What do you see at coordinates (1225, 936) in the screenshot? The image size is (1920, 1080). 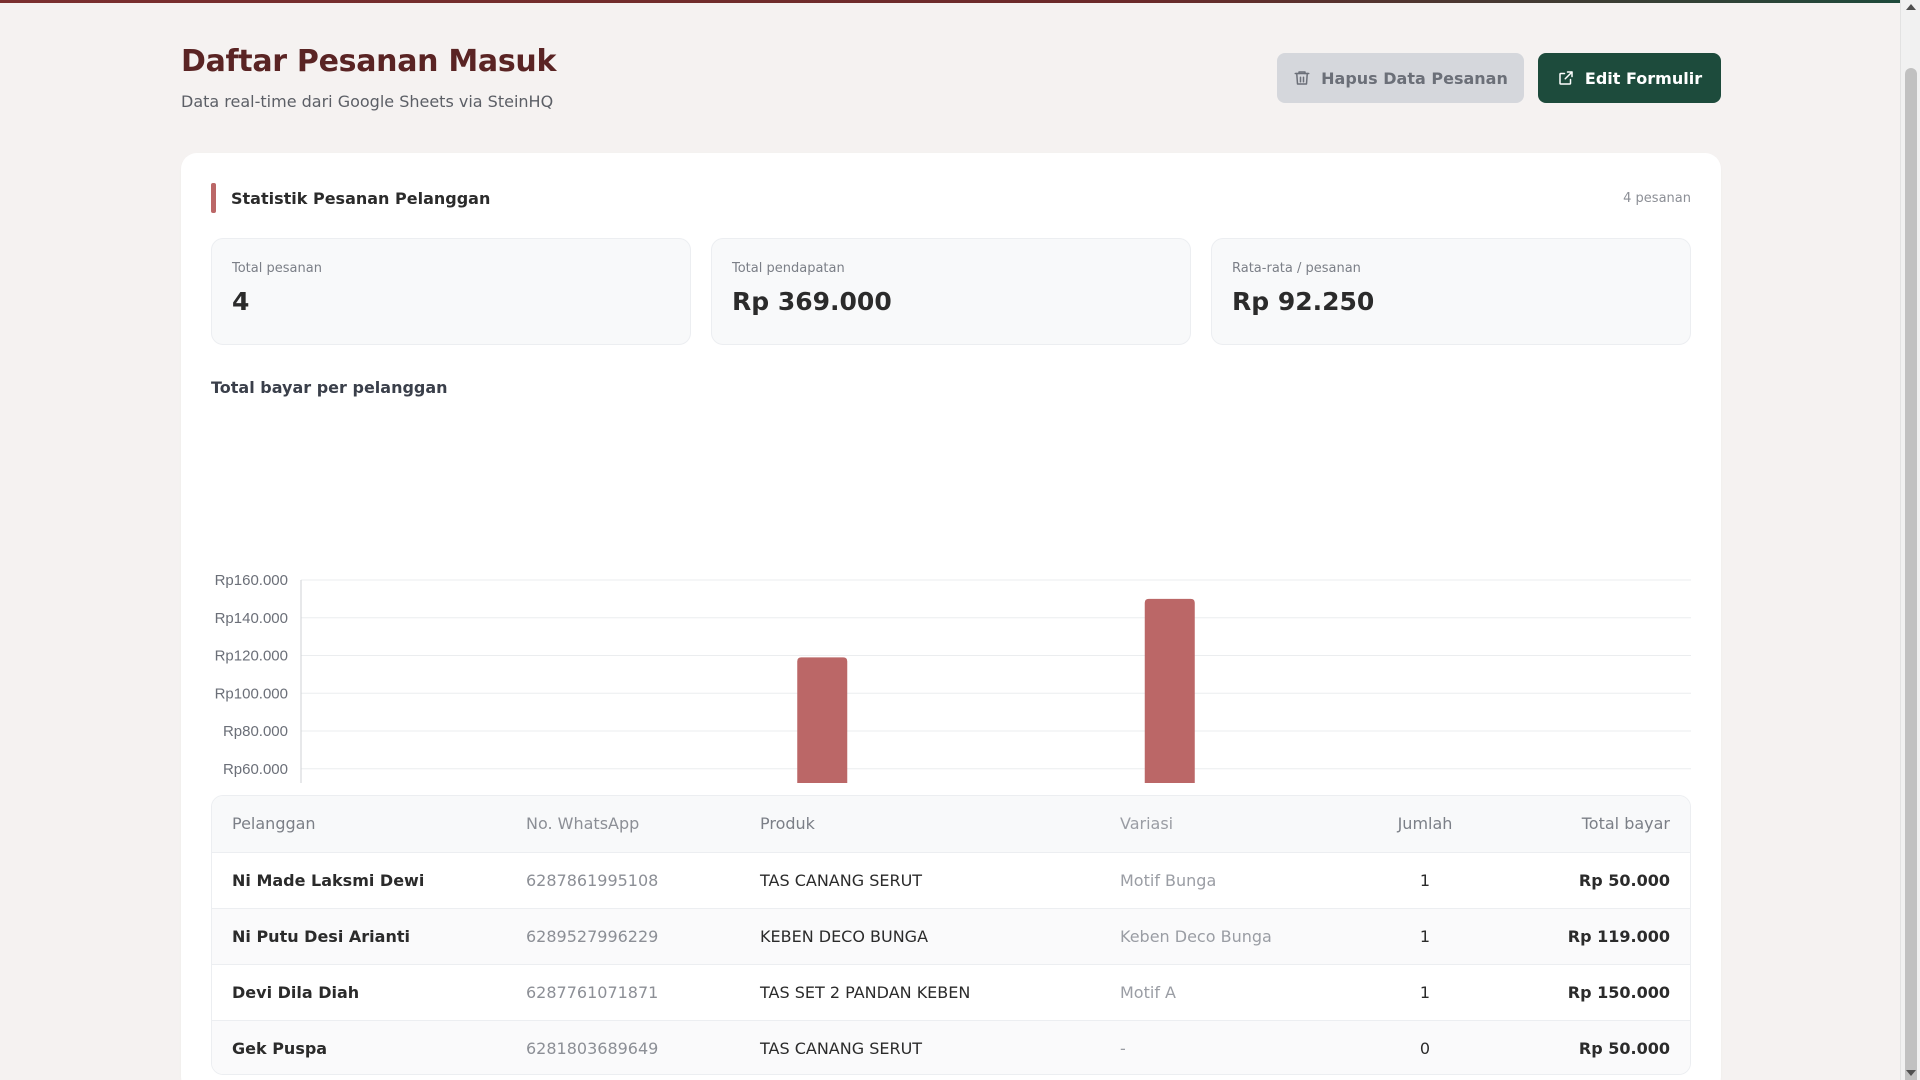 I see `cell-variant: Keben Deco Bunga` at bounding box center [1225, 936].